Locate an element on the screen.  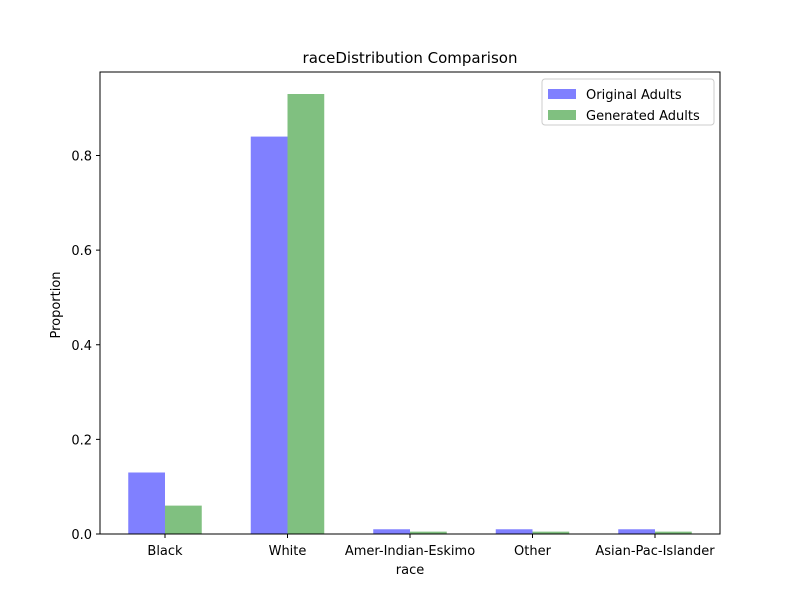
x-axis-label: race is located at coordinates (410, 570).